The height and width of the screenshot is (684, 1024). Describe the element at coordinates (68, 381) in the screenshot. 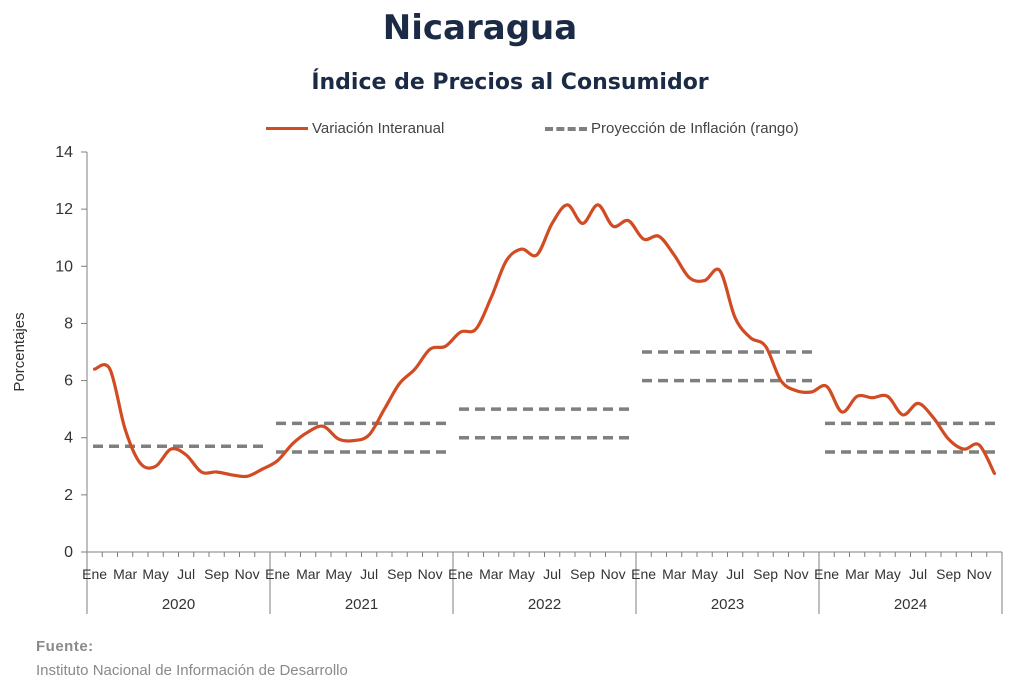

I see `y-tick-label: 6` at that location.